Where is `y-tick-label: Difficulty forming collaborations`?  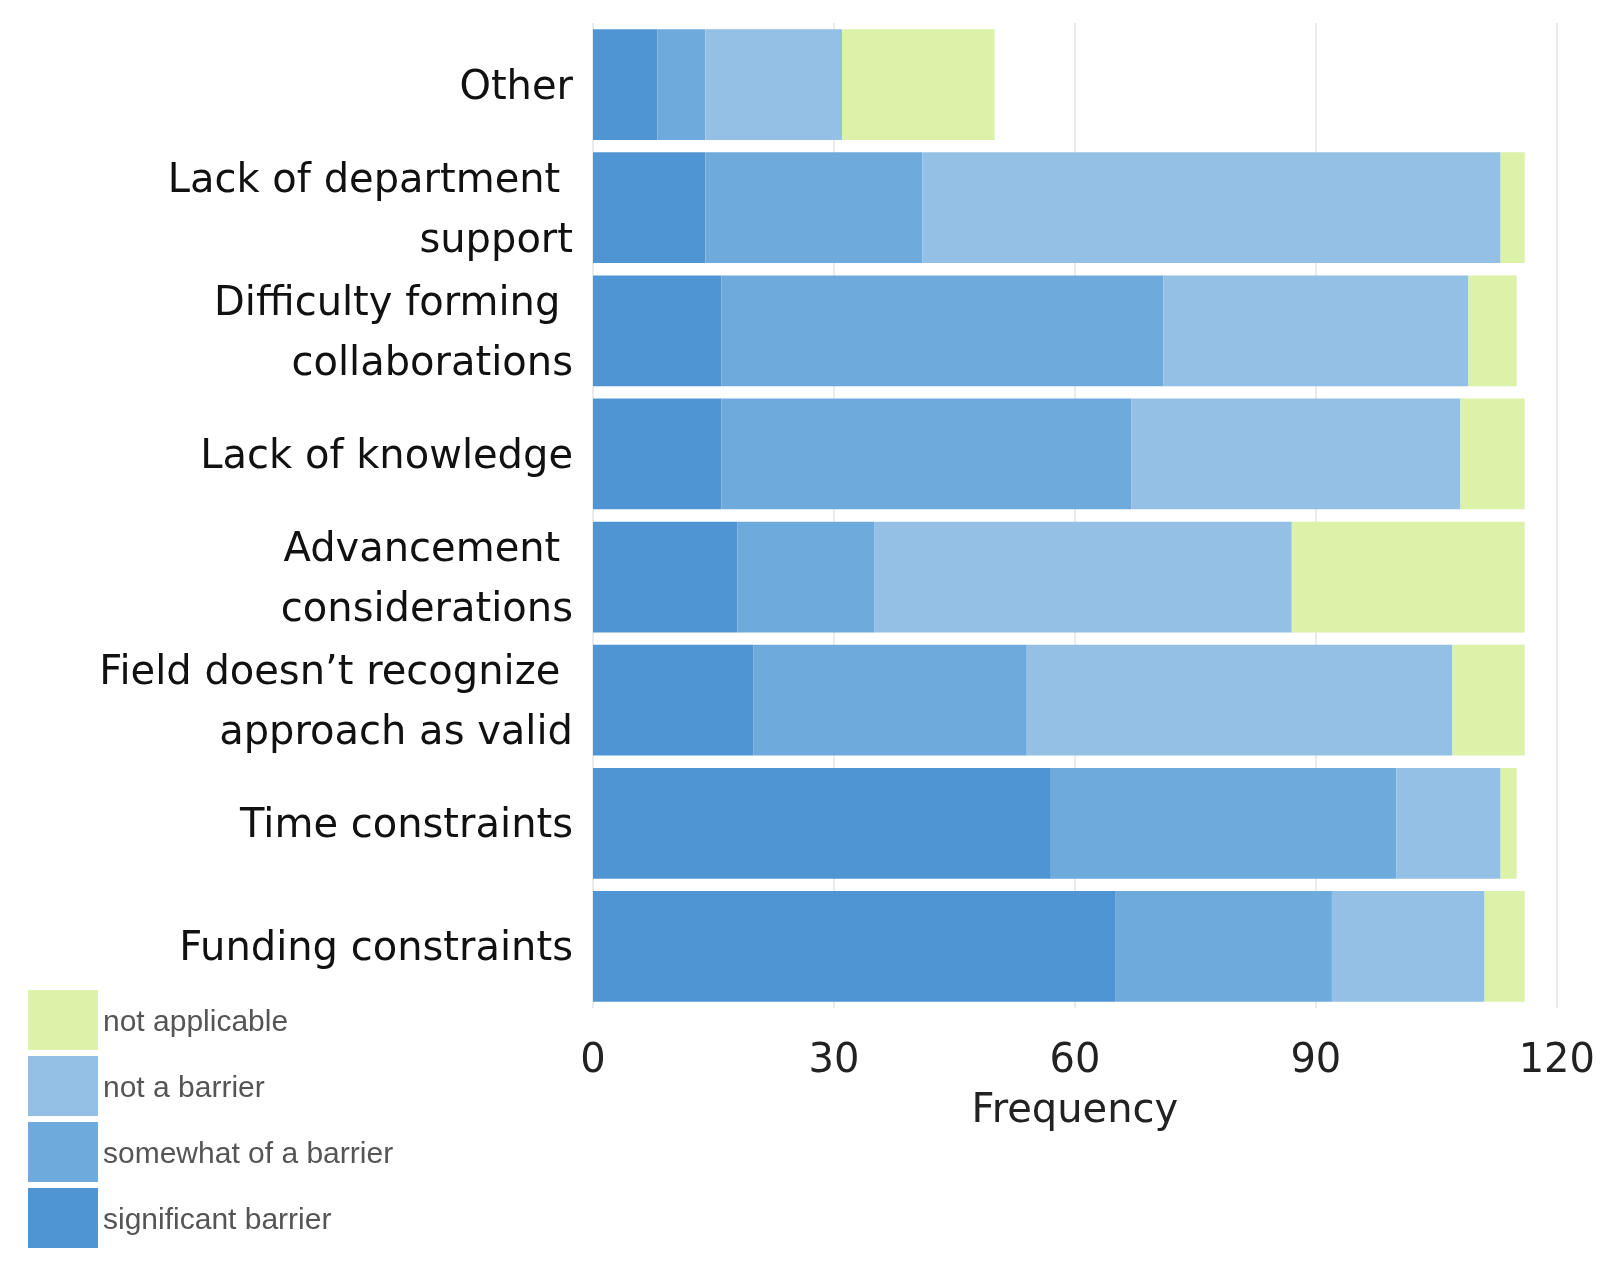
y-tick-label: Difficulty forming collaborations is located at coordinates (393, 330).